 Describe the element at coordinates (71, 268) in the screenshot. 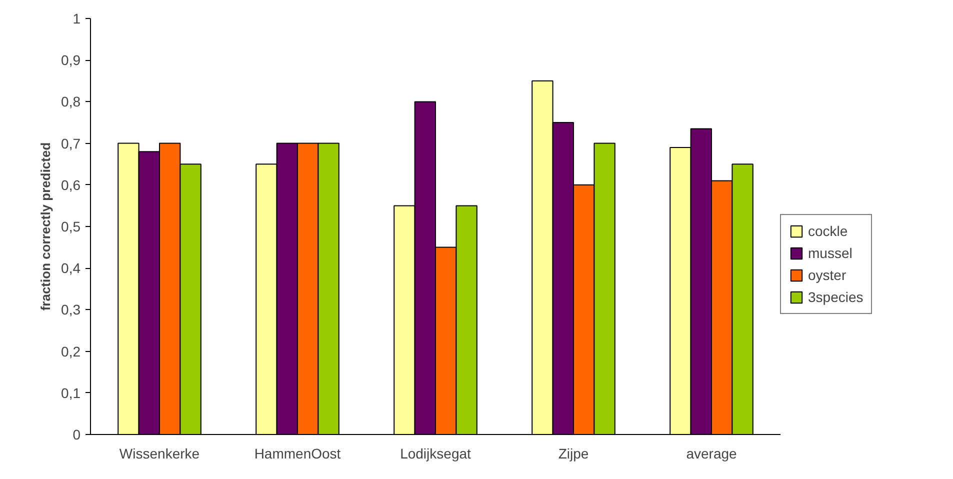

I see `y-tick-label: 0,4` at that location.